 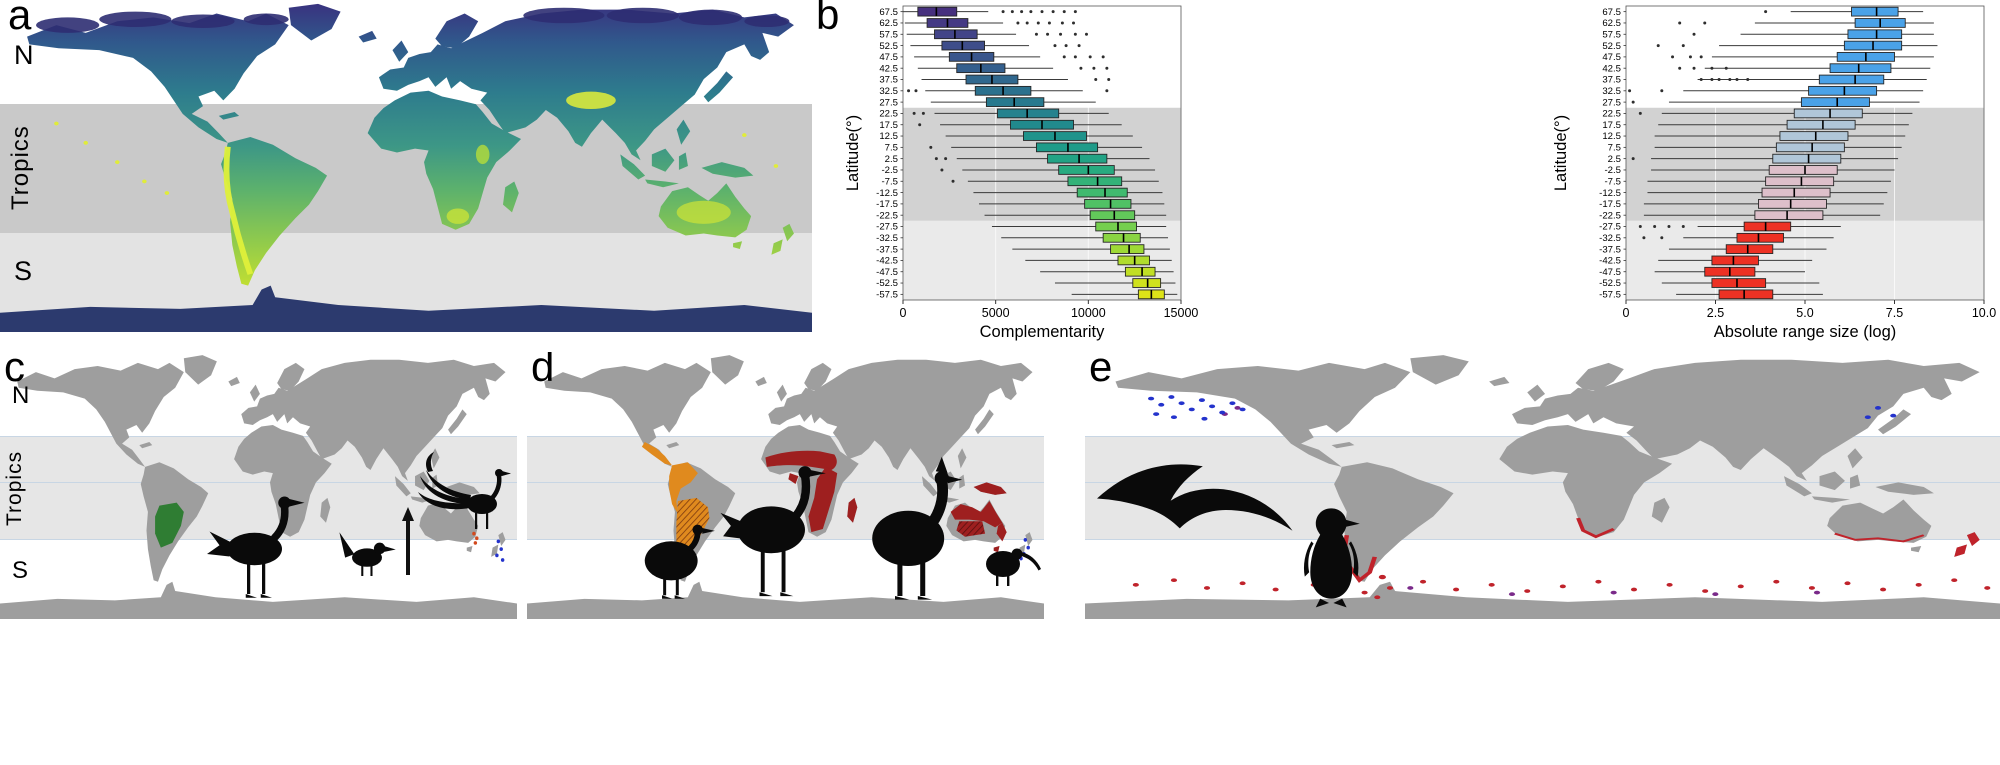 What do you see at coordinates (1746, 294) in the screenshot?
I see `box-lat--57.5` at bounding box center [1746, 294].